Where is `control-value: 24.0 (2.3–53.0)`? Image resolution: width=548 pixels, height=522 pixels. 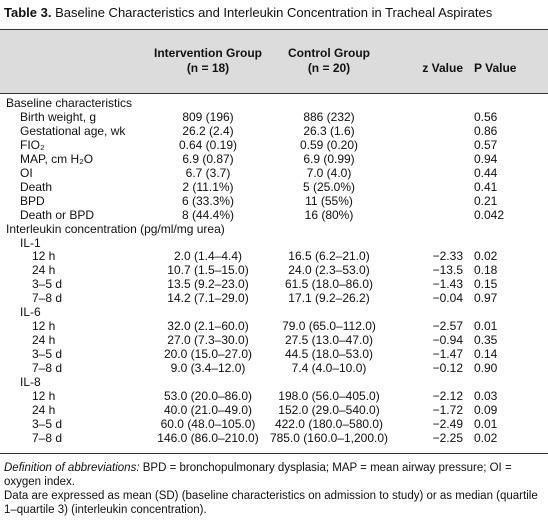
control-value: 24.0 (2.3–53.0) is located at coordinates (329, 270).